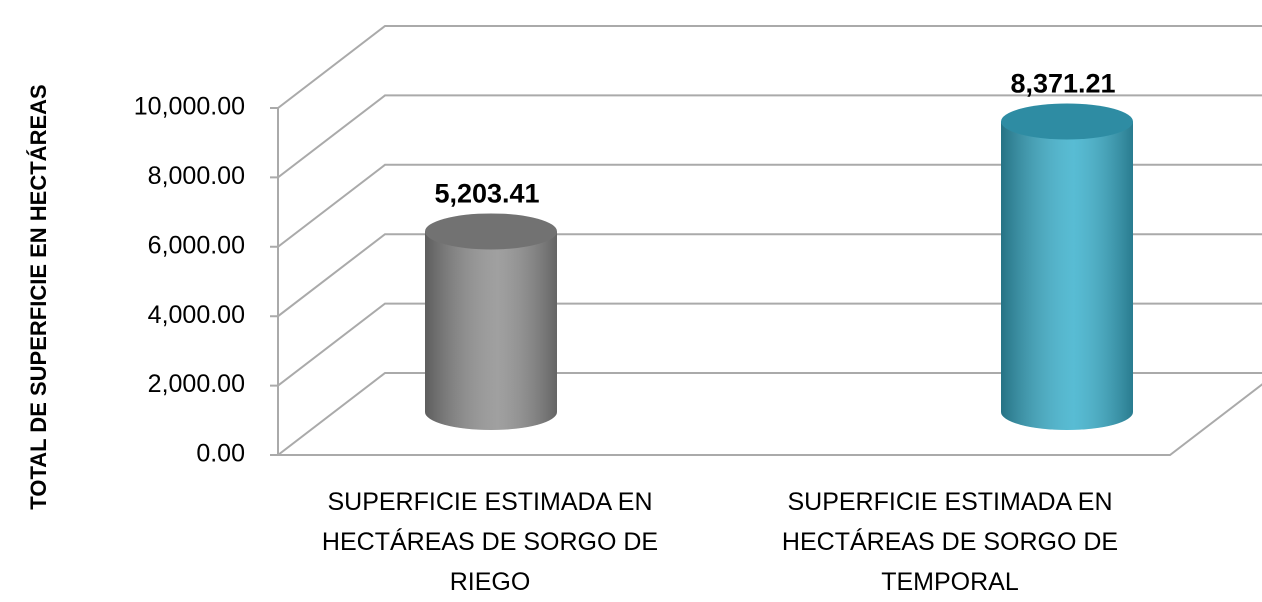  What do you see at coordinates (38, 296) in the screenshot?
I see `y-axis-title: TOTAL DE SUPERFICIE EN HECTÁREAS` at bounding box center [38, 296].